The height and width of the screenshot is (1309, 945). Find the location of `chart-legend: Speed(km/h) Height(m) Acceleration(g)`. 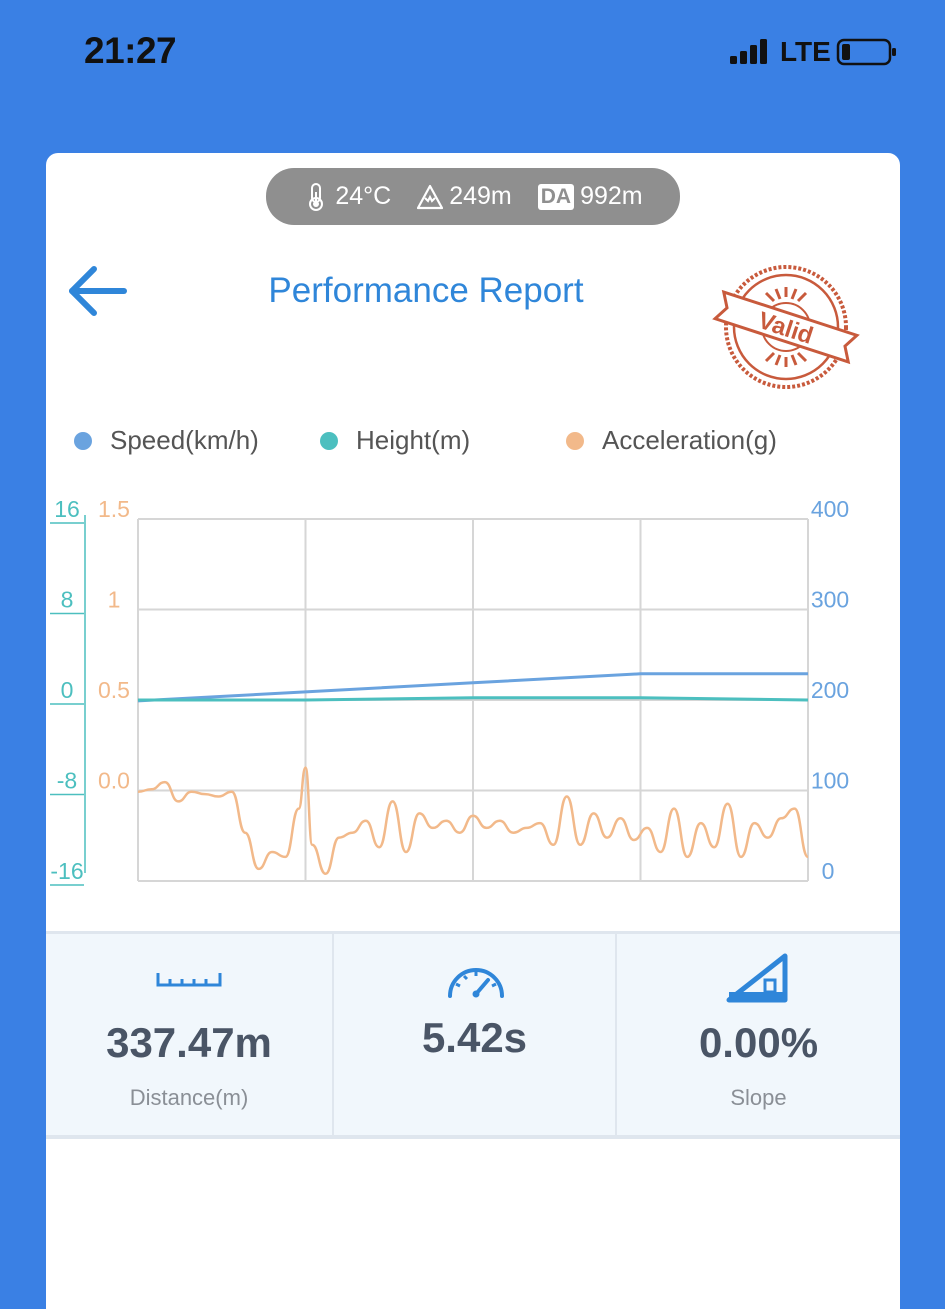

chart-legend: Speed(km/h) Height(m) Acceleration(g) is located at coordinates (473, 445).